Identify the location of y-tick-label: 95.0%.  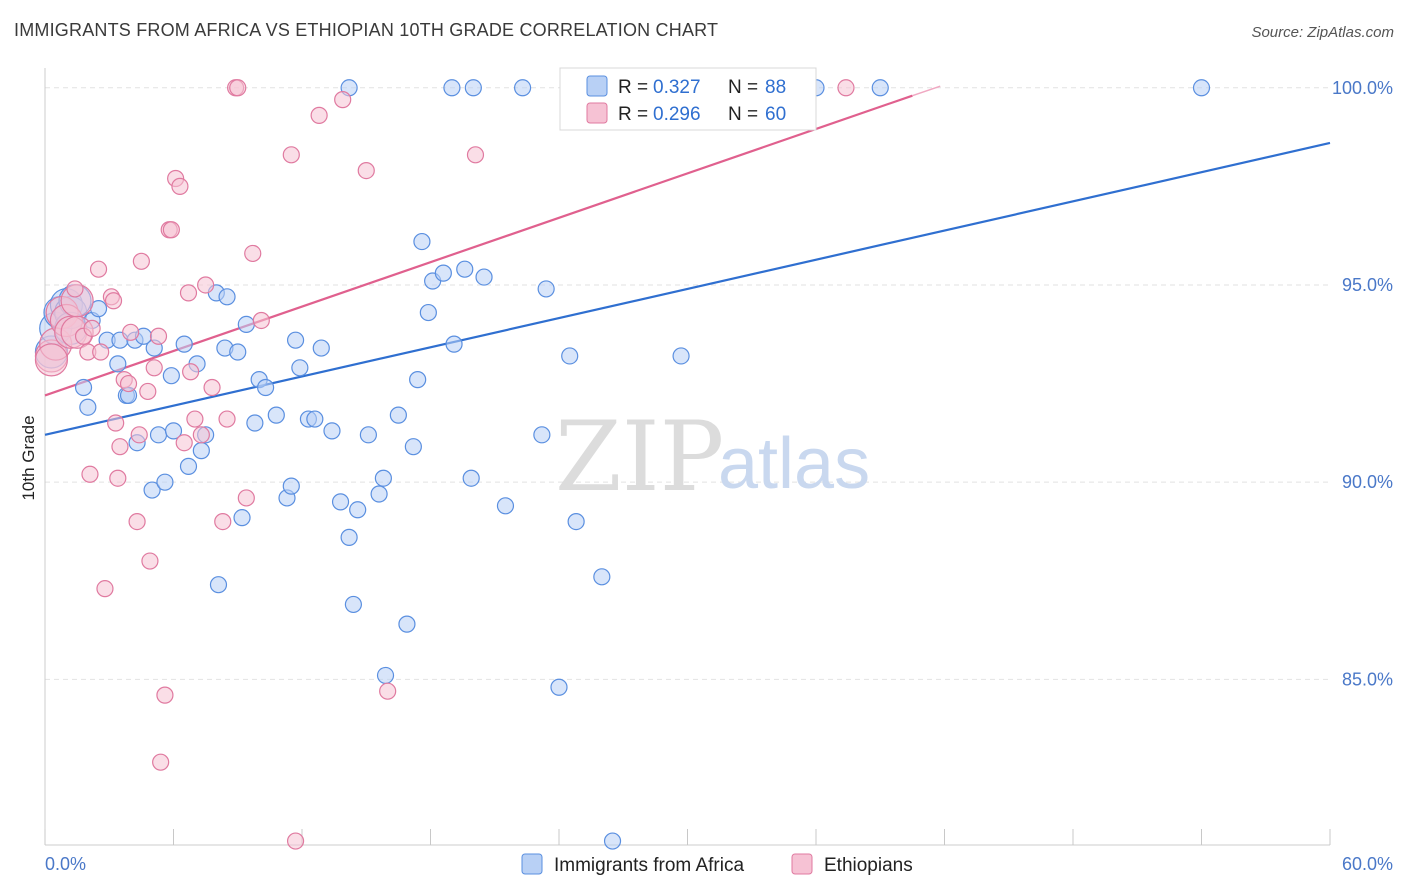
(1367, 285).